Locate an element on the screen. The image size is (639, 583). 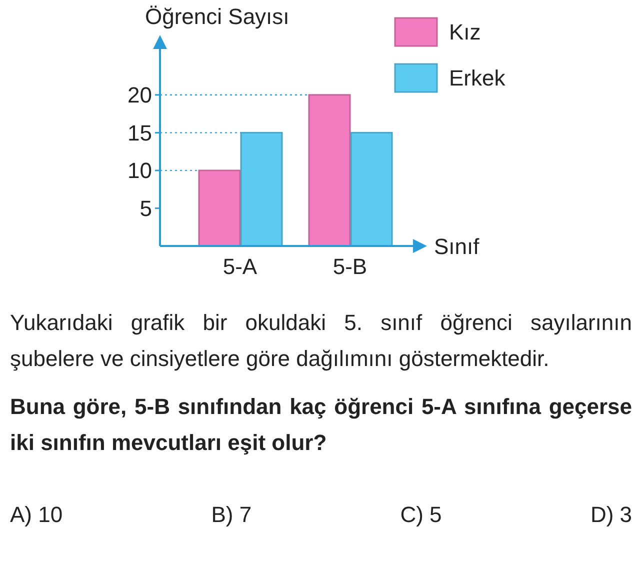
text: C) 5 is located at coordinates (421, 515).